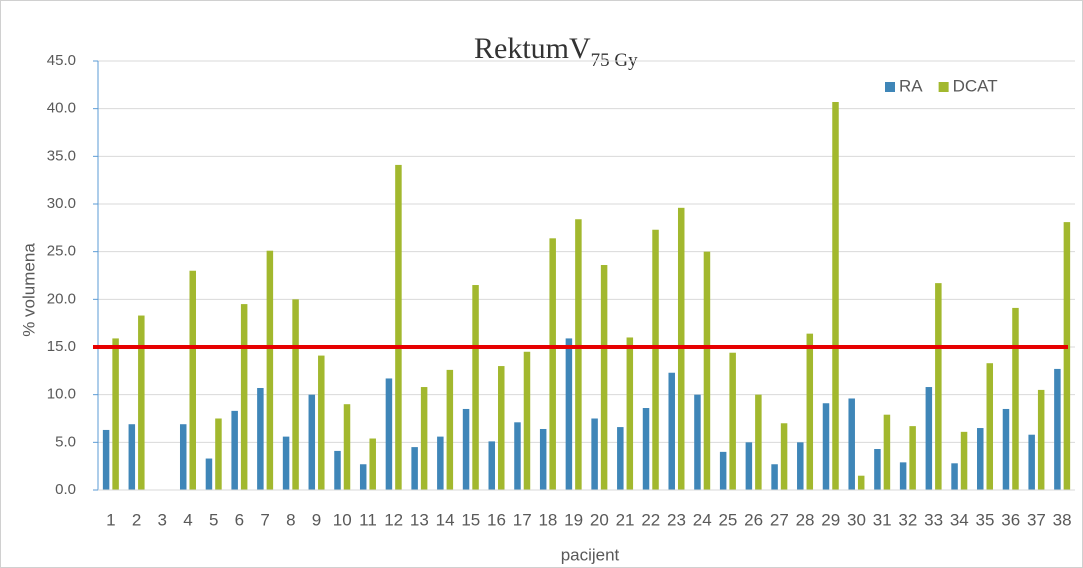 Image resolution: width=1083 pixels, height=568 pixels. I want to click on x-tick-label: 38, so click(1062, 519).